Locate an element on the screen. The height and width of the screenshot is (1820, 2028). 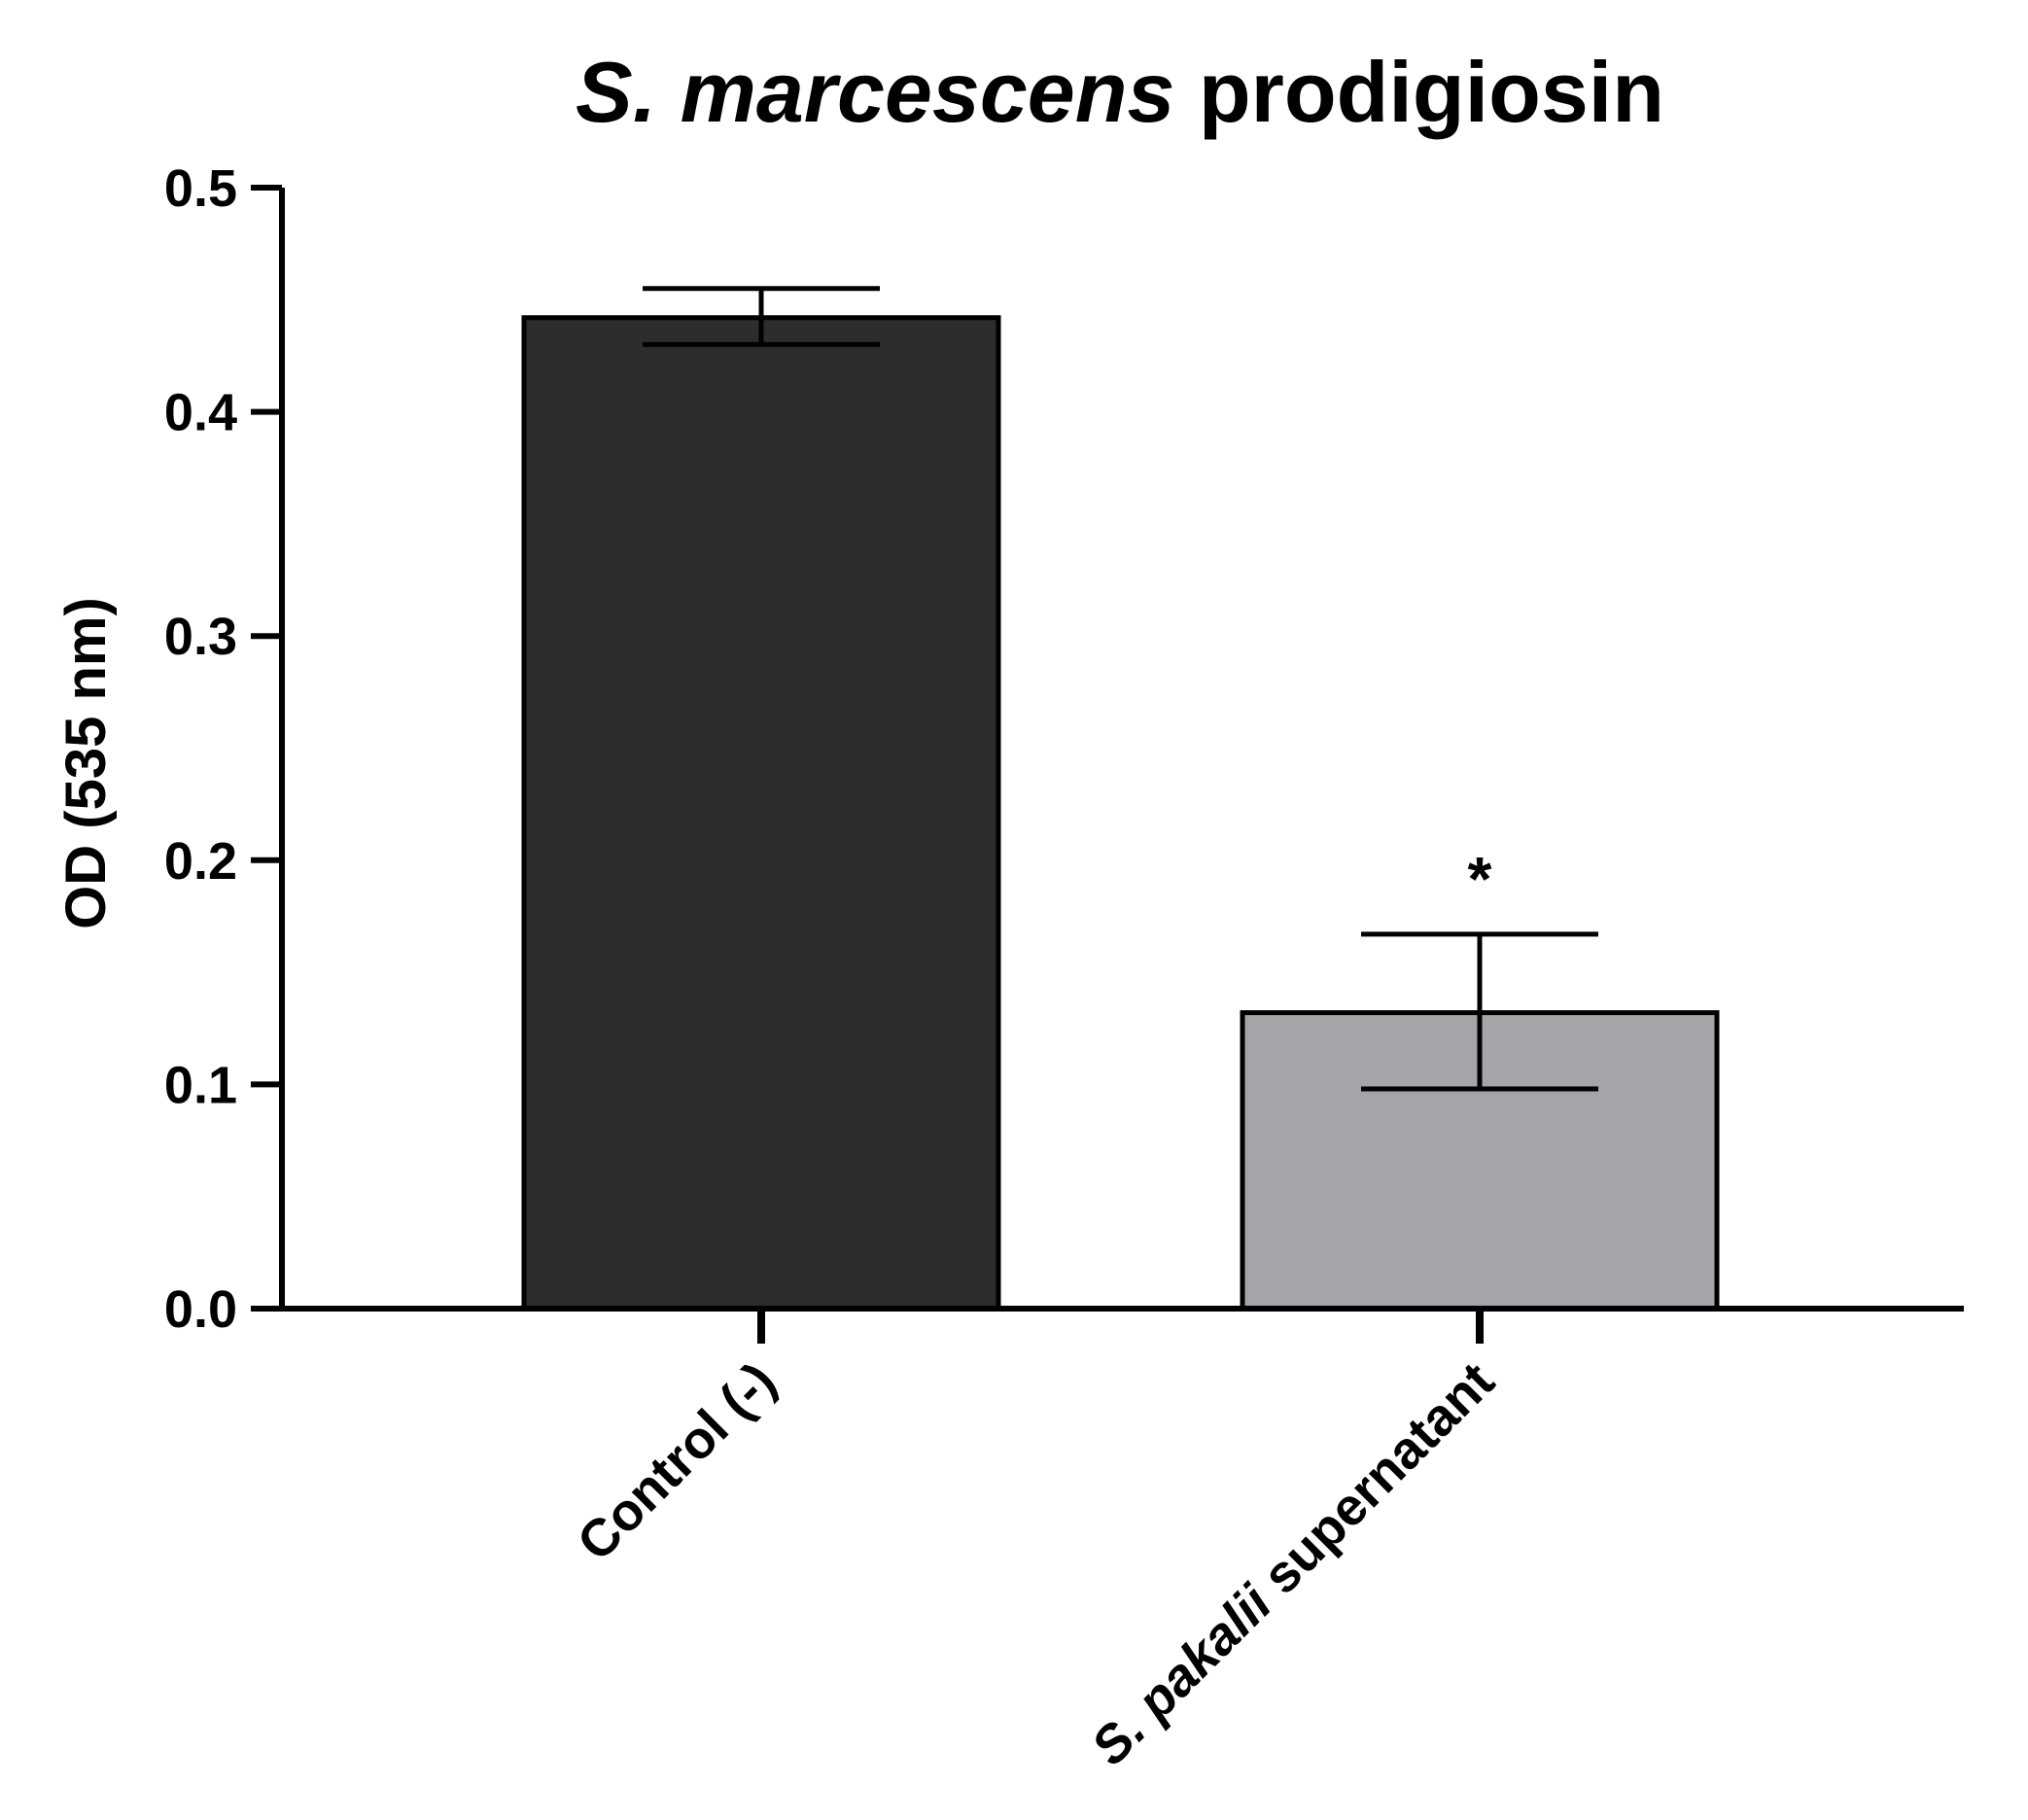
x-tick-label-1: Control (-) is located at coordinates (677, 1461).